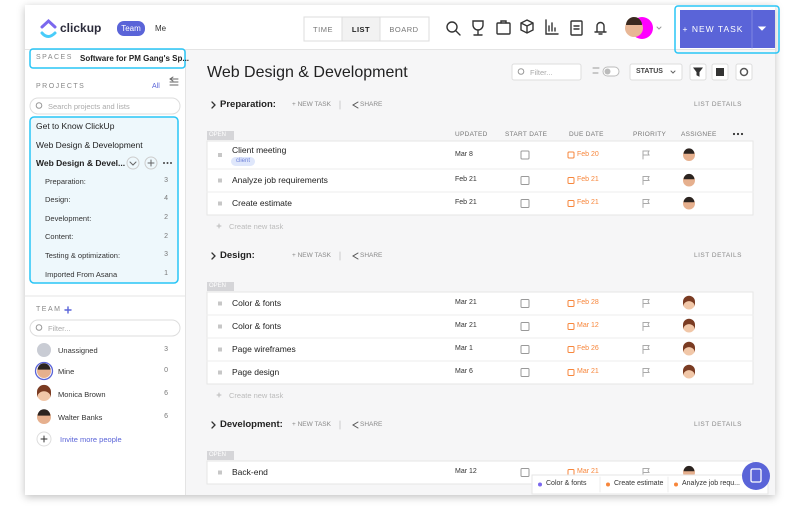 Image resolution: width=800 pixels, height=515 pixels. What do you see at coordinates (588, 303) in the screenshot?
I see `due-date: Feb 28` at bounding box center [588, 303].